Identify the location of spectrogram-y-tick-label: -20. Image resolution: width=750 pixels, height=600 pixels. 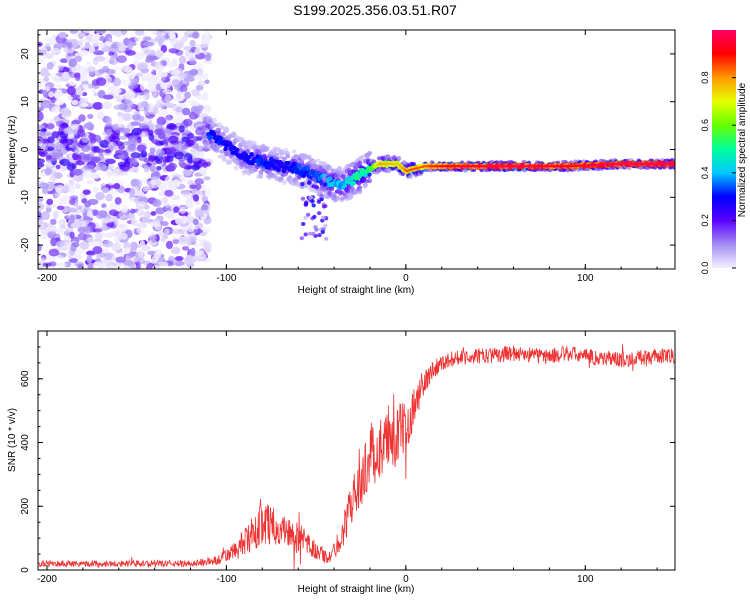
(25, 244).